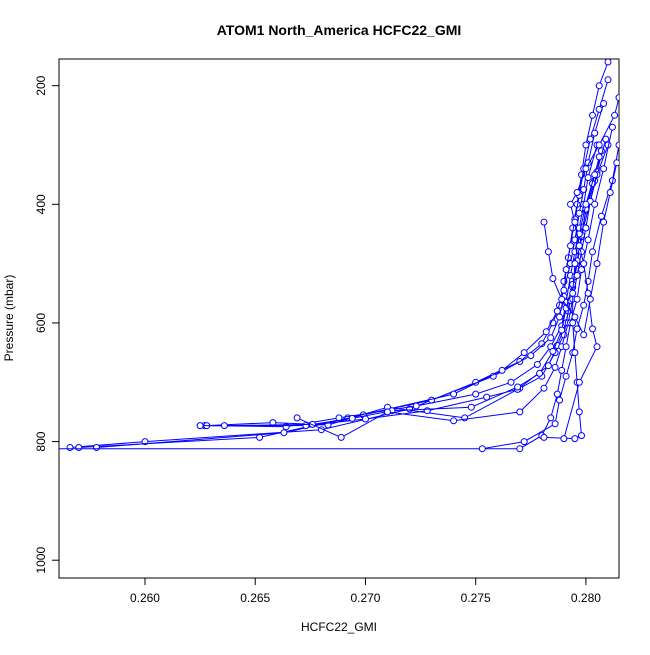  I want to click on x-tick-label-3: 0.275, so click(476, 598).